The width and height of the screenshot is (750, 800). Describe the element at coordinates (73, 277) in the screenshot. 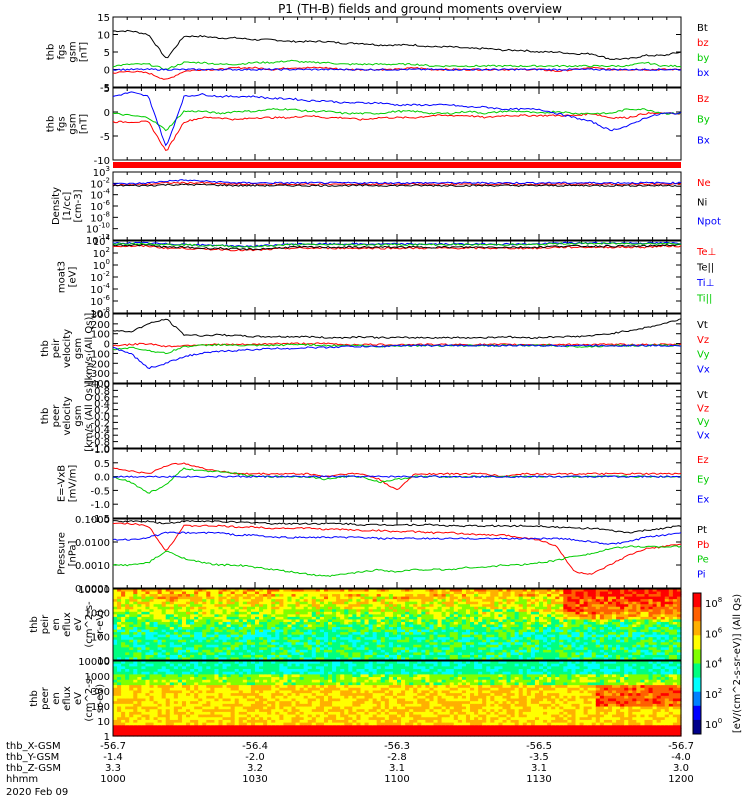

I see `panel-ylabel: [eV]` at that location.